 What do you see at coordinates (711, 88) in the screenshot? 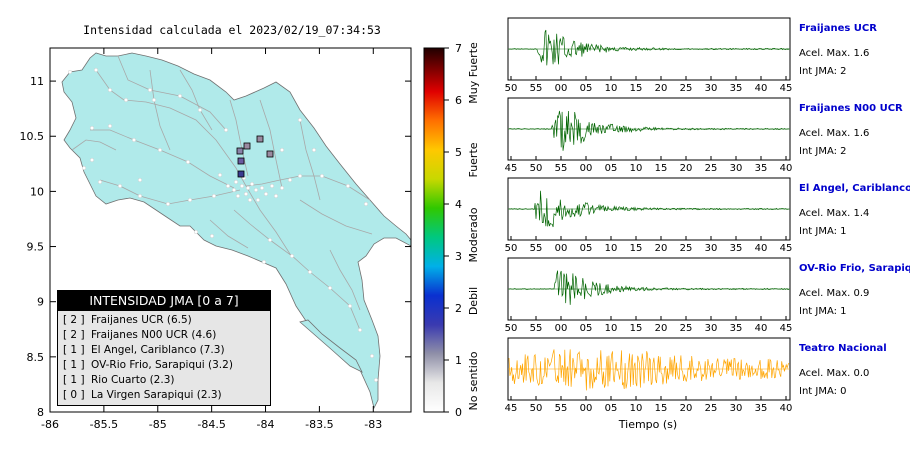
I see `time-tick-label: 30` at bounding box center [711, 88].